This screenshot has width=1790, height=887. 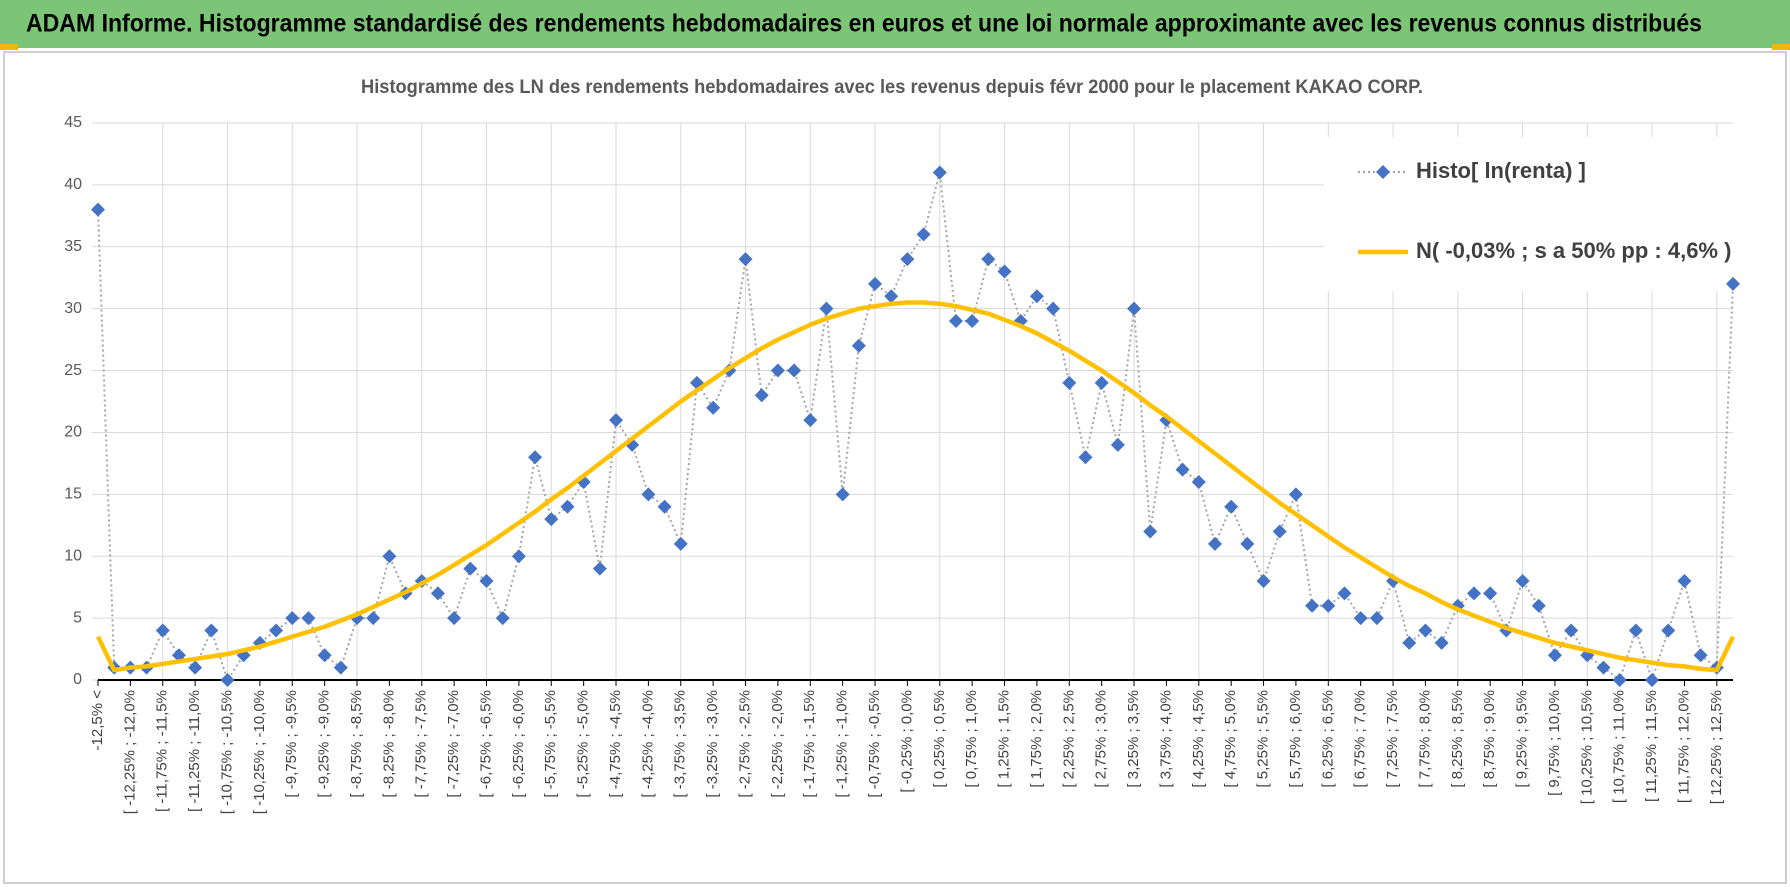 I want to click on x-tick-label: [ 8,75% ; 9,0%, so click(x=1489, y=739).